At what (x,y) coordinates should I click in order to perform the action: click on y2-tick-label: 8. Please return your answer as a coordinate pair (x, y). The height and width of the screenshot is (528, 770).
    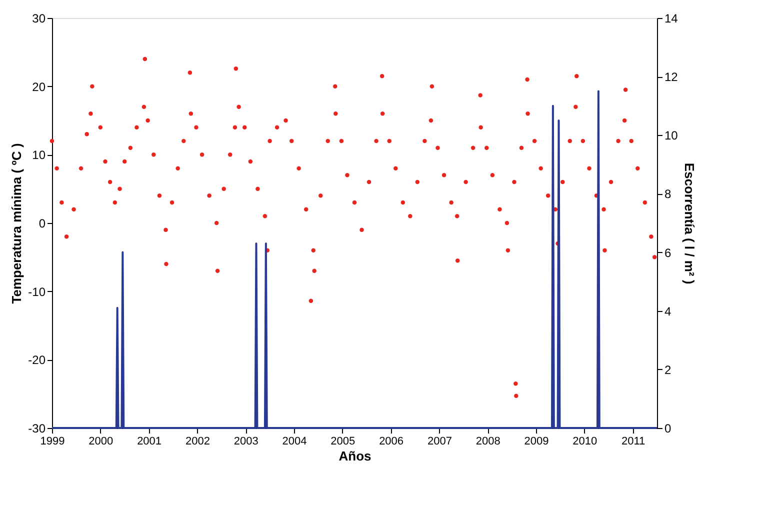
    Looking at the image, I should click on (668, 194).